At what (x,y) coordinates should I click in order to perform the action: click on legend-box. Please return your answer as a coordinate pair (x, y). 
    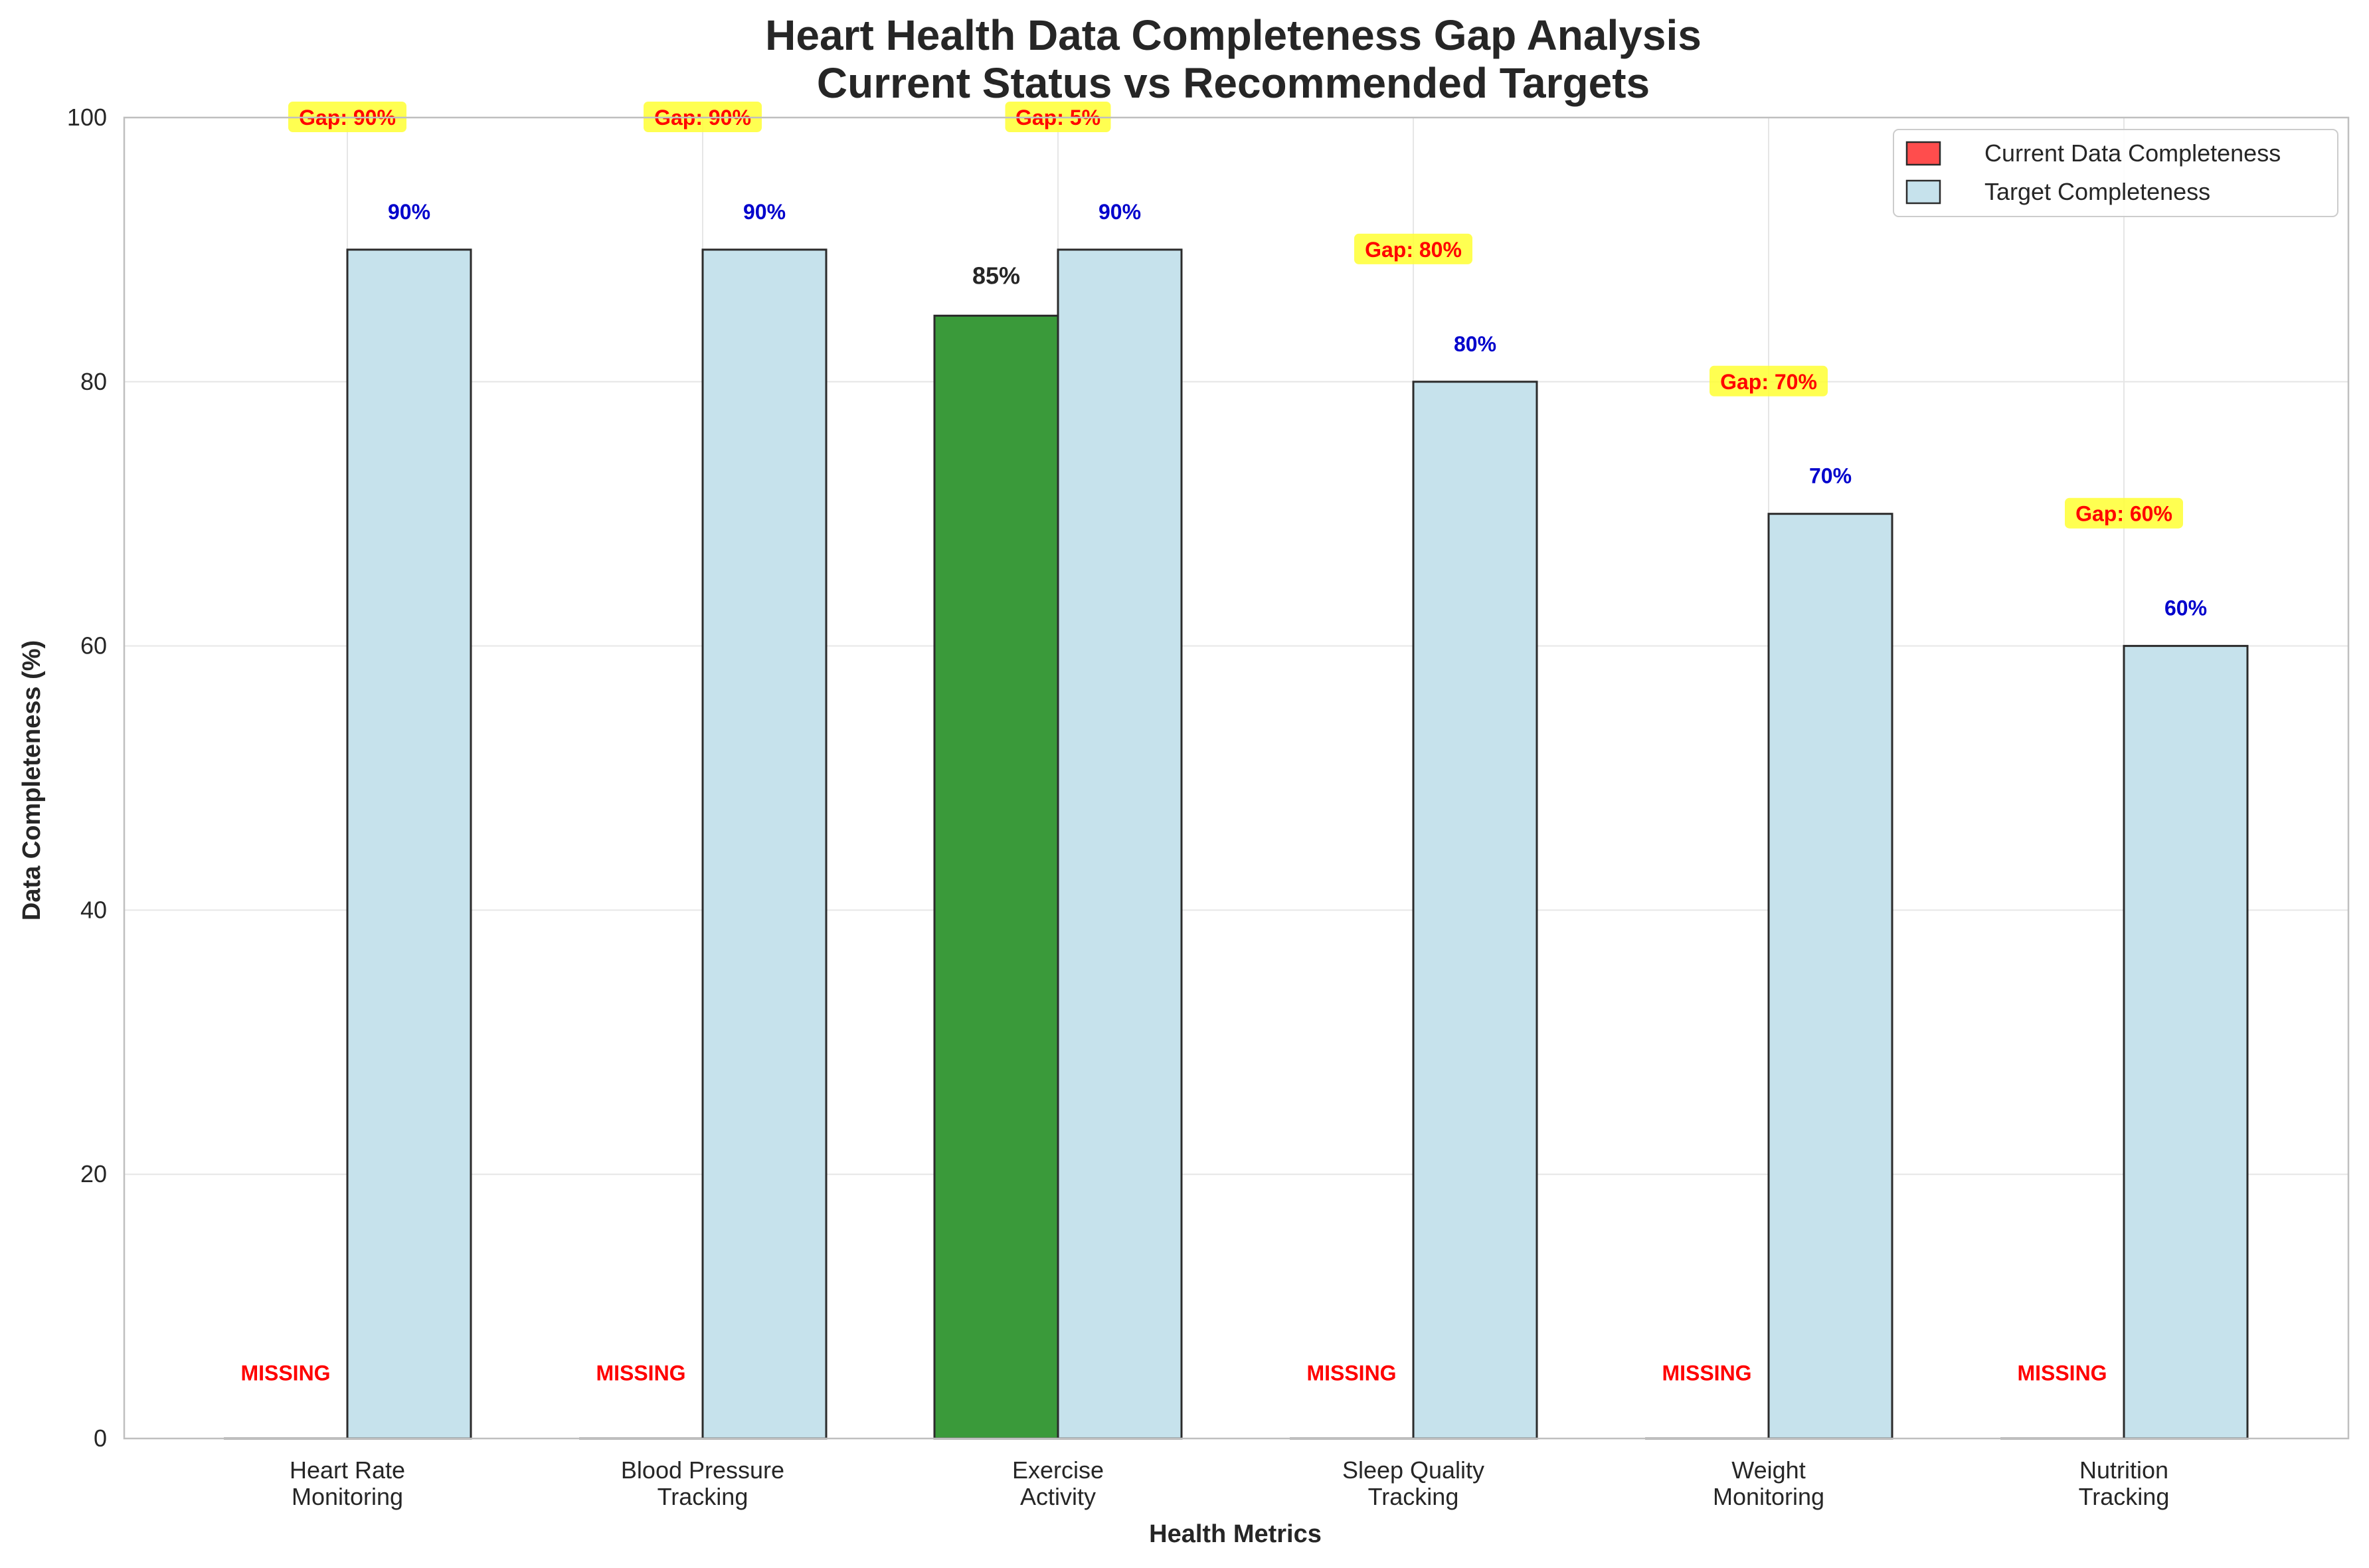
    Looking at the image, I should click on (2115, 173).